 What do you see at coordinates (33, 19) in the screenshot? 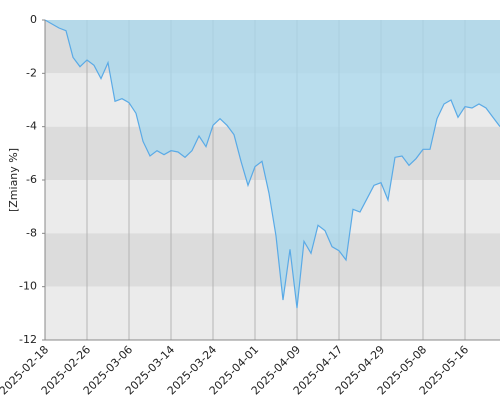
I see `y-tick-label: 0` at bounding box center [33, 19].